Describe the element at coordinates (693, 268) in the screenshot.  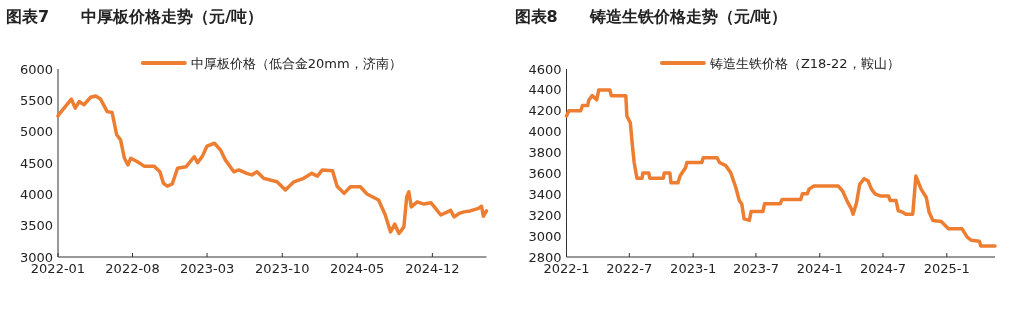
I see `x-tick-label: 2023-1` at that location.